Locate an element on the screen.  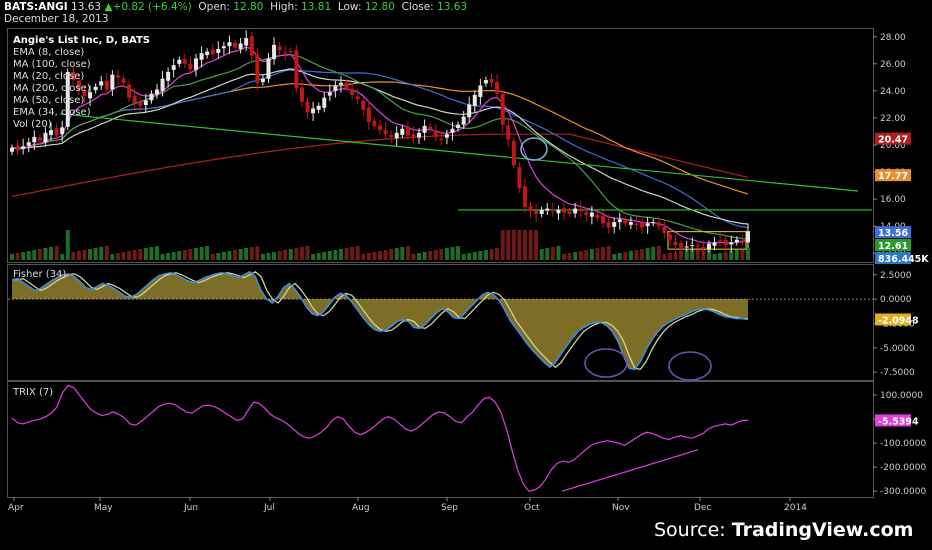
fisher-last-tag: -2.0948 is located at coordinates (897, 319).